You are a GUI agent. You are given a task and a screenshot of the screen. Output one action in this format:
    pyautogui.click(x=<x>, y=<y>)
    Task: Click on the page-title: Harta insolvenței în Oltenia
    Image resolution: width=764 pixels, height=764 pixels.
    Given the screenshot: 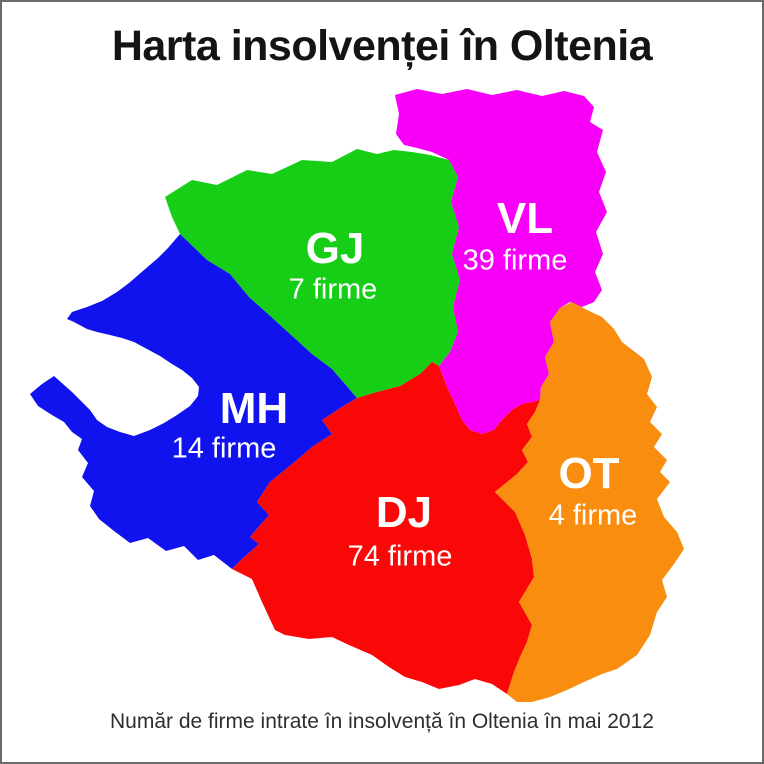 What is the action you would take?
    pyautogui.click(x=382, y=46)
    